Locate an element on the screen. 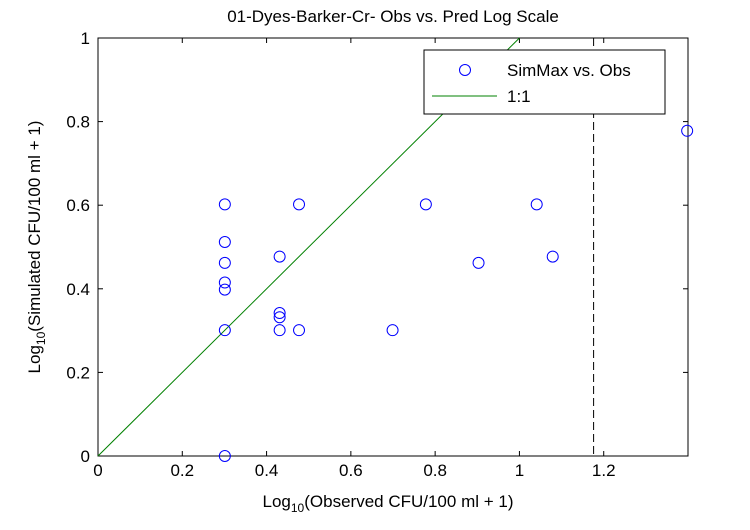  legend: SimMax vs. Obs 1:1 is located at coordinates (544, 82).